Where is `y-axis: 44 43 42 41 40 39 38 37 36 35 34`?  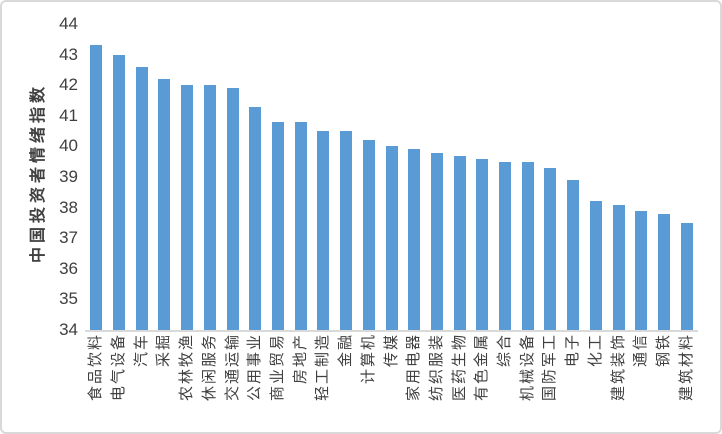
y-axis: 44 43 42 41 40 39 38 37 36 35 34 is located at coordinates (40, 217).